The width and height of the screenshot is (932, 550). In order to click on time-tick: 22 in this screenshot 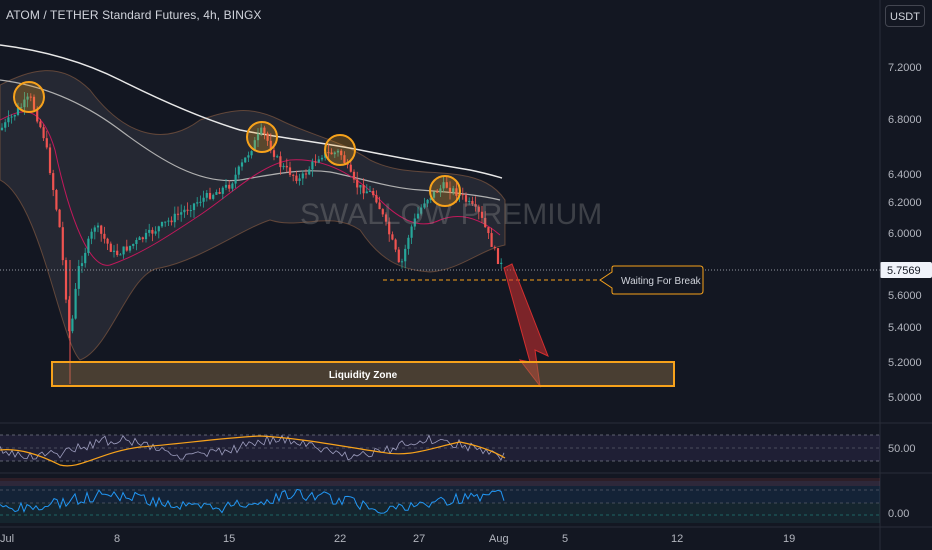, I will do `click(340, 539)`.